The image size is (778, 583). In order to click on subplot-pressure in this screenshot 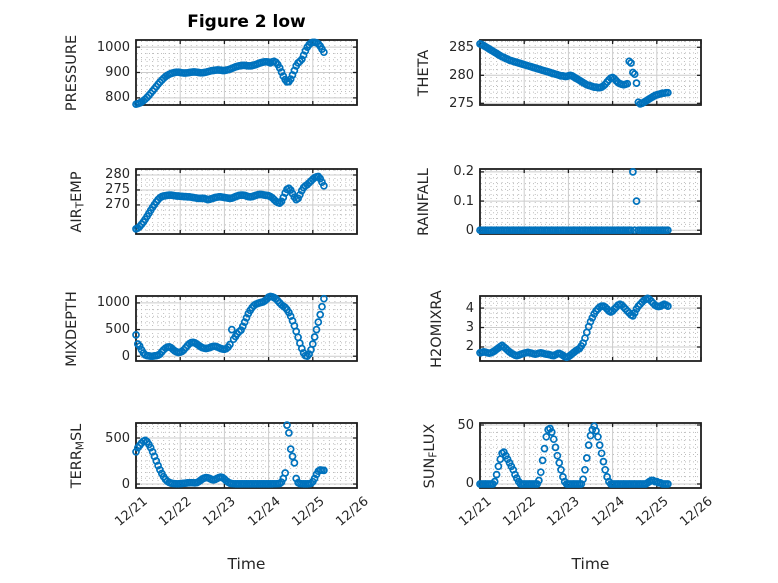, I will do `click(245, 73)`.